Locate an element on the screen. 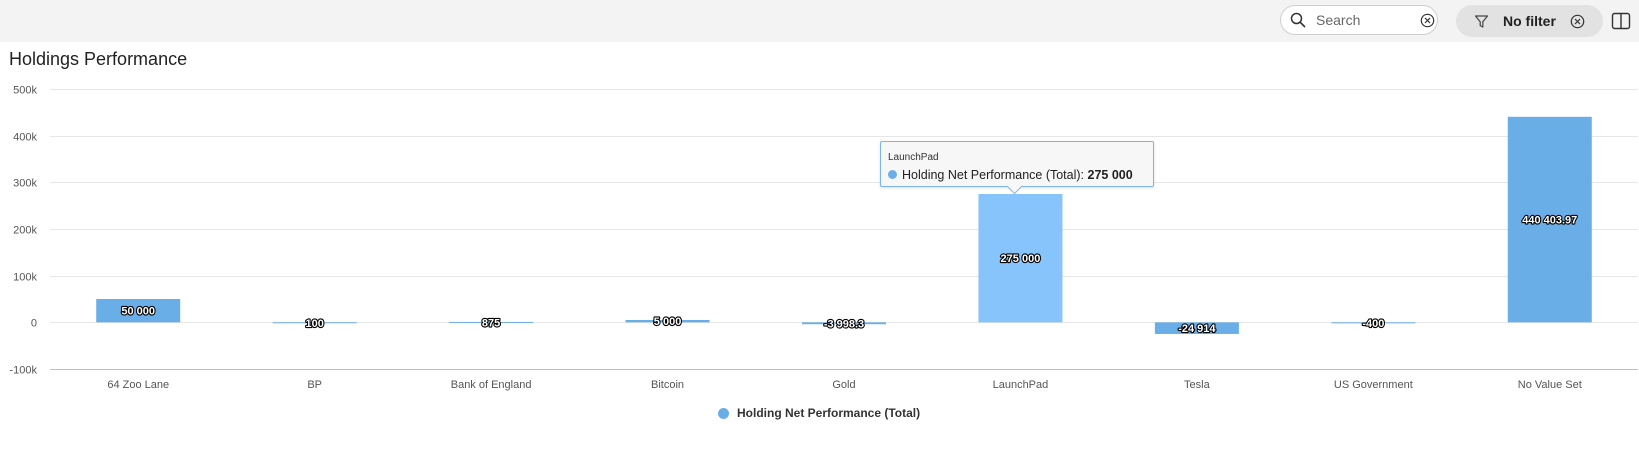 The image size is (1639, 459). data-label: 50 000 is located at coordinates (138, 312).